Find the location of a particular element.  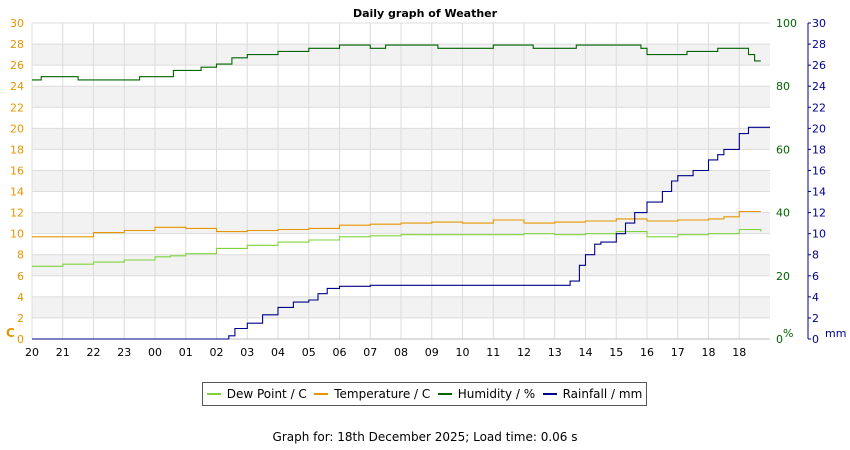

x-axis-tick-label: 11 is located at coordinates (493, 352).